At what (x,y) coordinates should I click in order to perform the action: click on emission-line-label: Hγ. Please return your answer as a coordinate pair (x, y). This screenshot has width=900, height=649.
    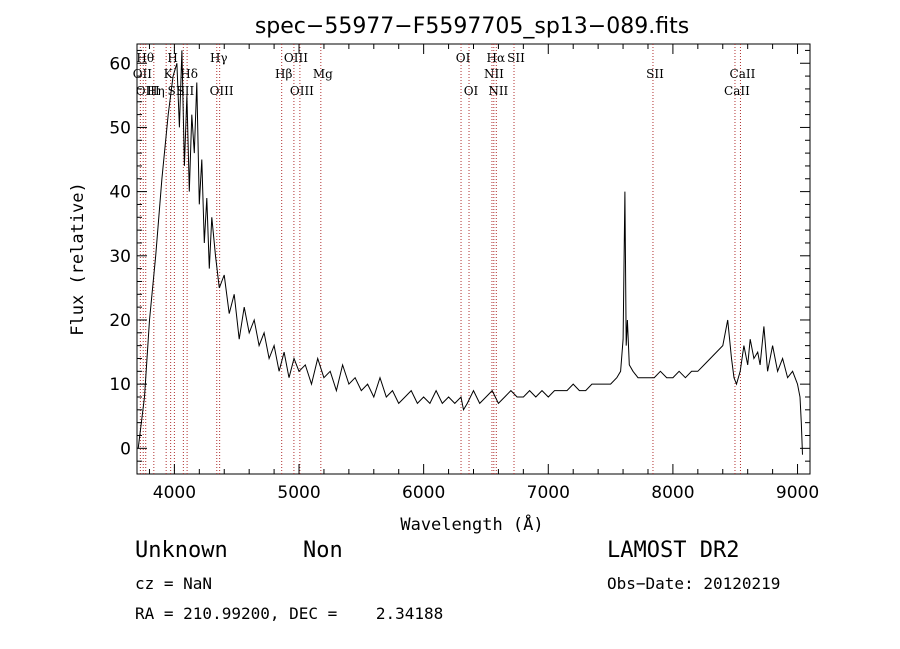
    Looking at the image, I should click on (219, 58).